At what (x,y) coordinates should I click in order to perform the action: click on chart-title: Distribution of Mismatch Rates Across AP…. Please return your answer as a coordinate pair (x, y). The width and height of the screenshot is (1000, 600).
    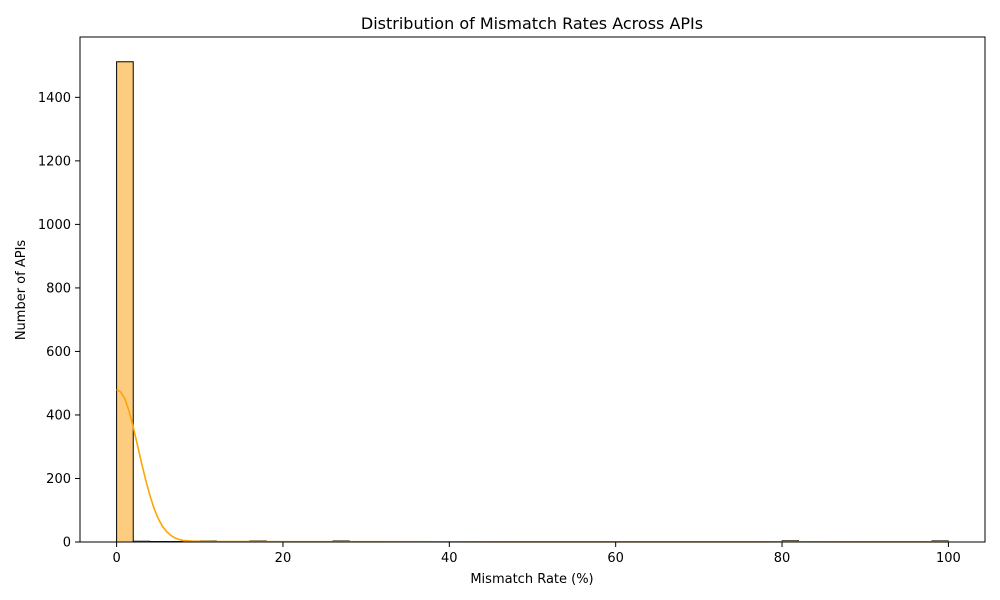
    Looking at the image, I should click on (532, 23).